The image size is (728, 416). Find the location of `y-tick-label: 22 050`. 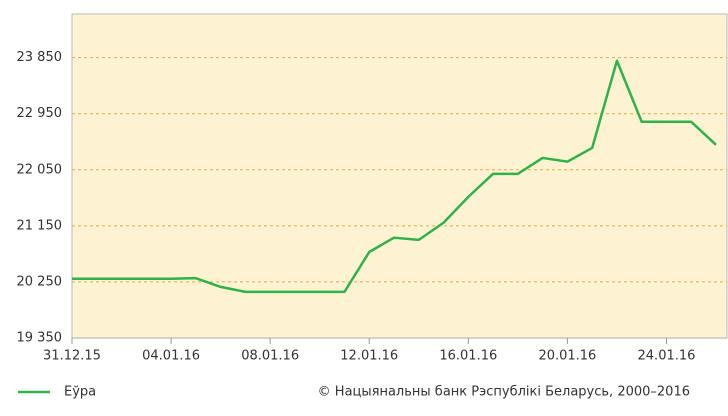

y-tick-label: 22 050 is located at coordinates (40, 169).